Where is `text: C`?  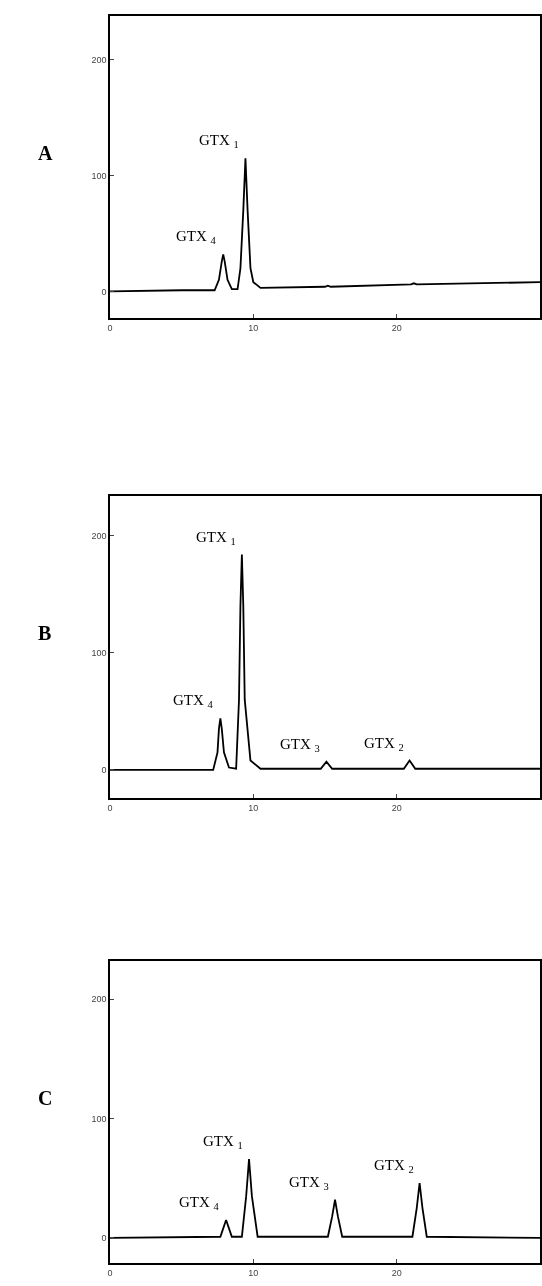 text: C is located at coordinates (45, 1098).